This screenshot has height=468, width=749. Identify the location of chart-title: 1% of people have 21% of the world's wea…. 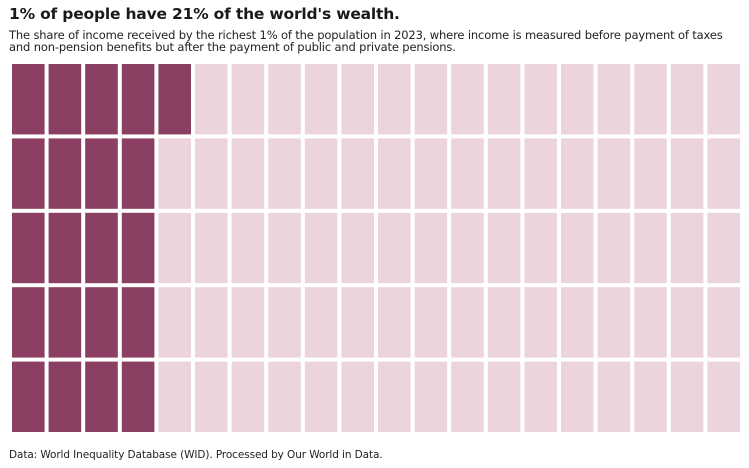
(204, 14).